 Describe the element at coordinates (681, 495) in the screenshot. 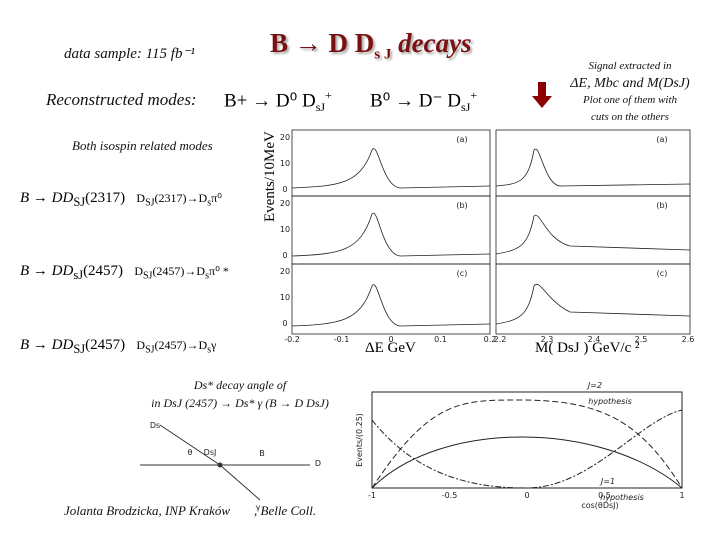

I see `x-tick-label: 1` at that location.